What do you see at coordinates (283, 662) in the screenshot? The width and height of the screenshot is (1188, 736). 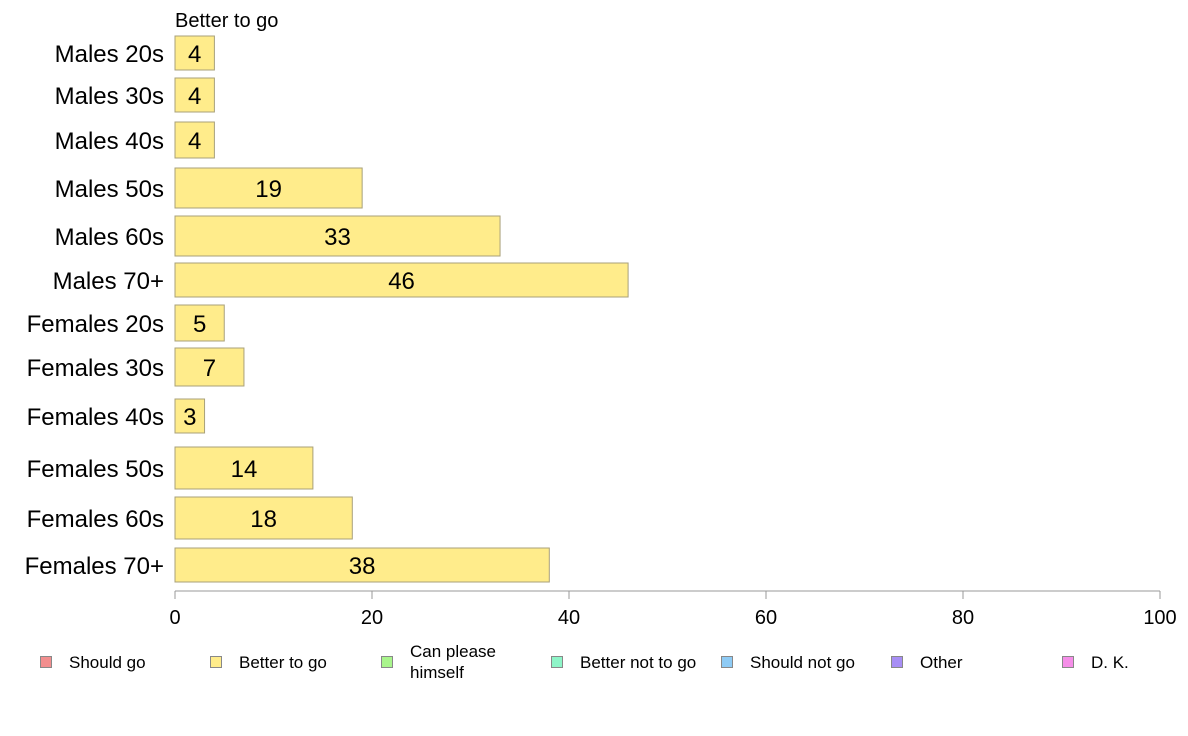 I see `legend-label: Better to go` at bounding box center [283, 662].